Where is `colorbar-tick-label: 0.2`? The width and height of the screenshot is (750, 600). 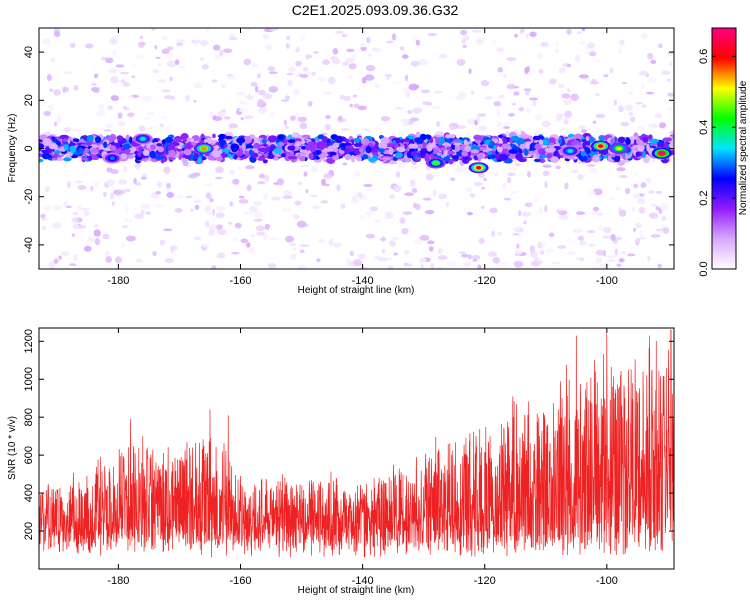 colorbar-tick-label: 0.2 is located at coordinates (704, 197).